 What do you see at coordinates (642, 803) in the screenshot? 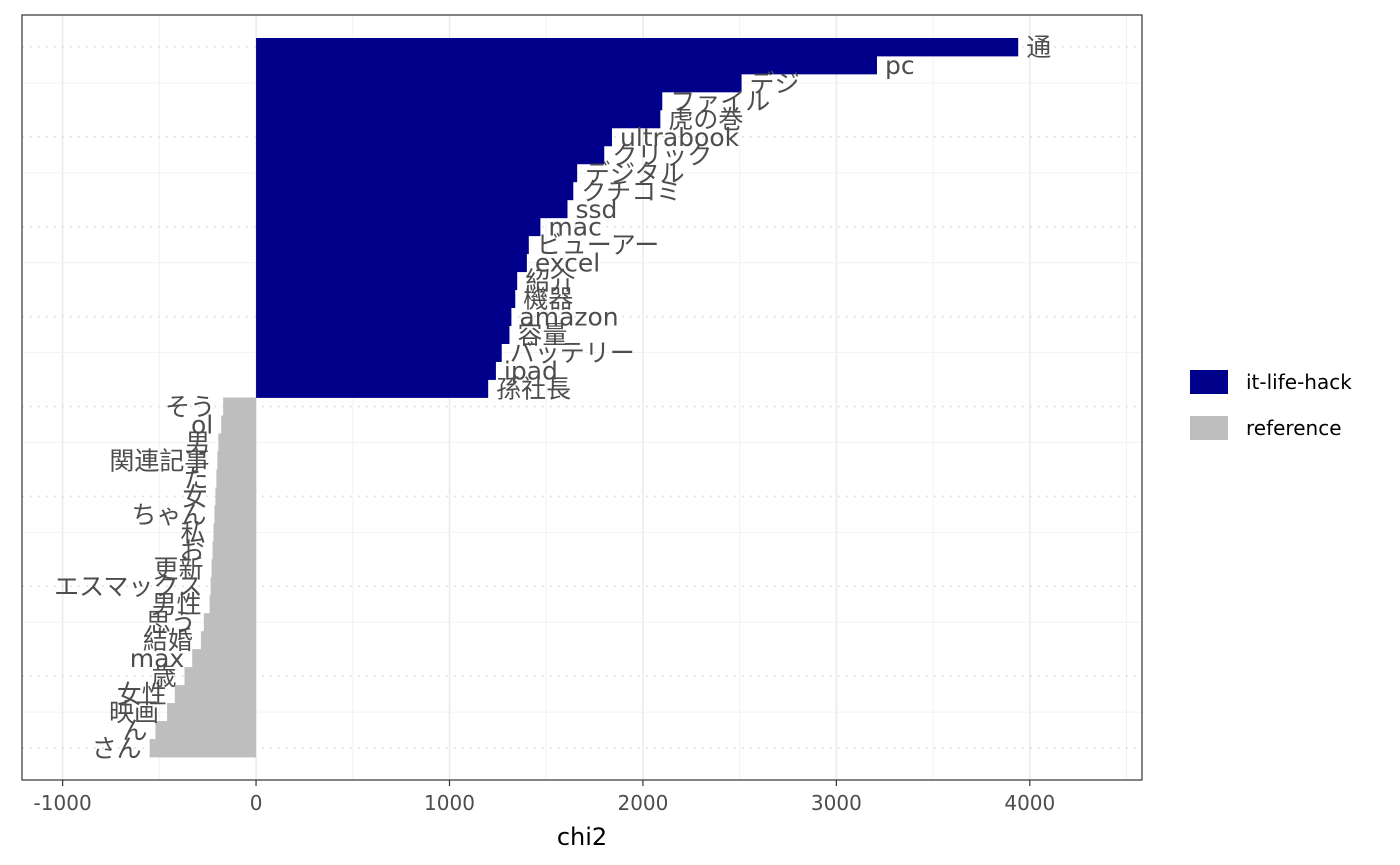
I see `x-tick-label: 2000` at bounding box center [642, 803].